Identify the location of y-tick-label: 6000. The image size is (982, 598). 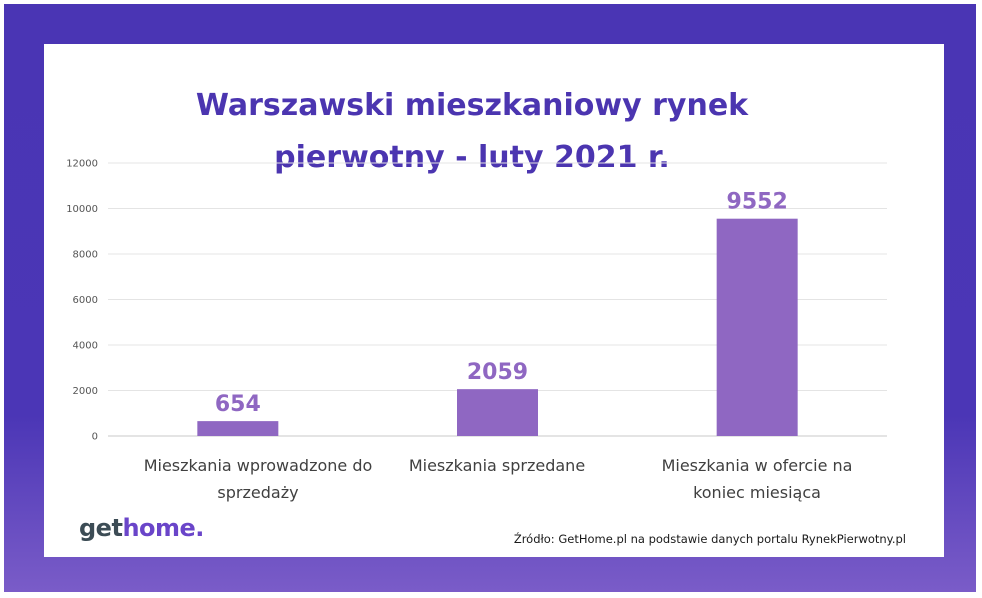
(85, 300).